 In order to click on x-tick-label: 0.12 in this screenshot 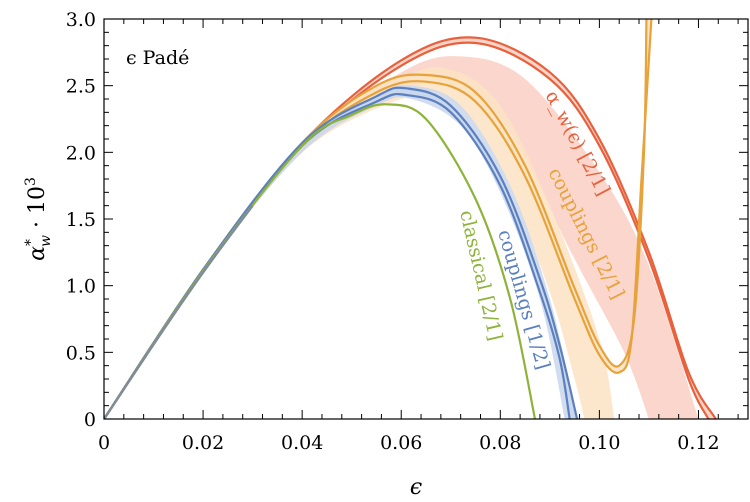, I will do `click(698, 443)`.